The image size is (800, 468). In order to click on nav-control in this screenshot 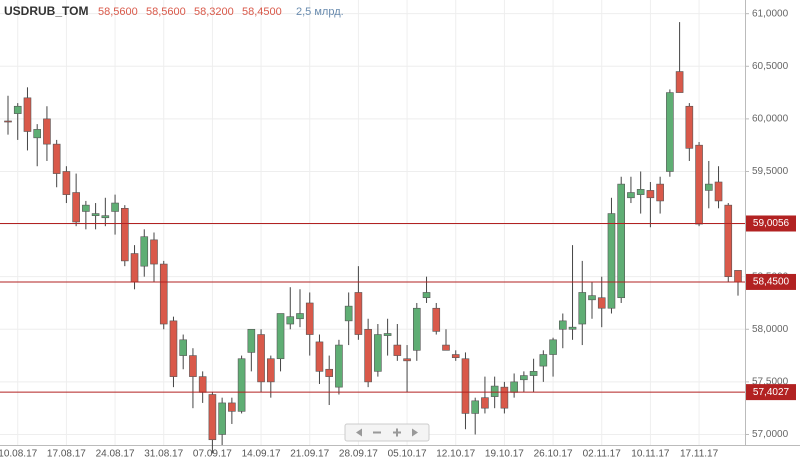, I will do `click(387, 432)`.